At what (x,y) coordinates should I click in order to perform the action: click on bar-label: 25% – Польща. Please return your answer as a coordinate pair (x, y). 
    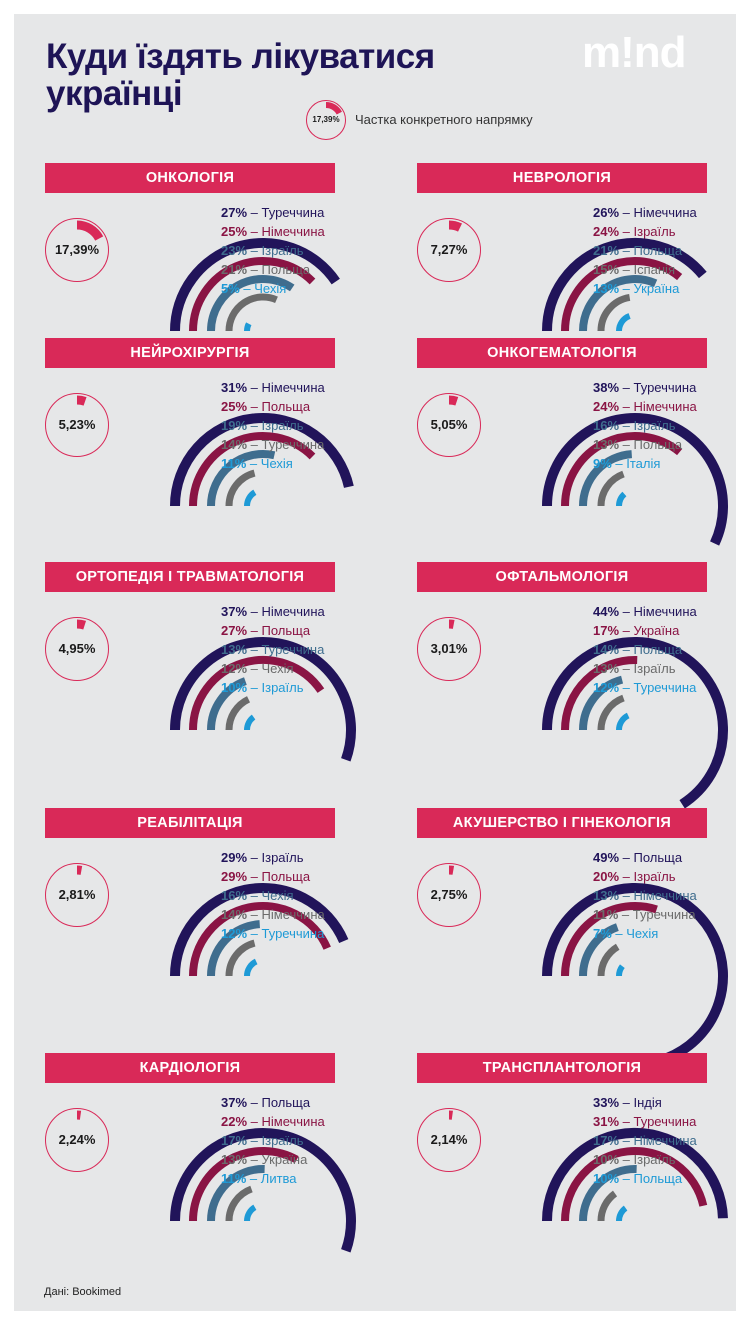
    Looking at the image, I should click on (265, 406).